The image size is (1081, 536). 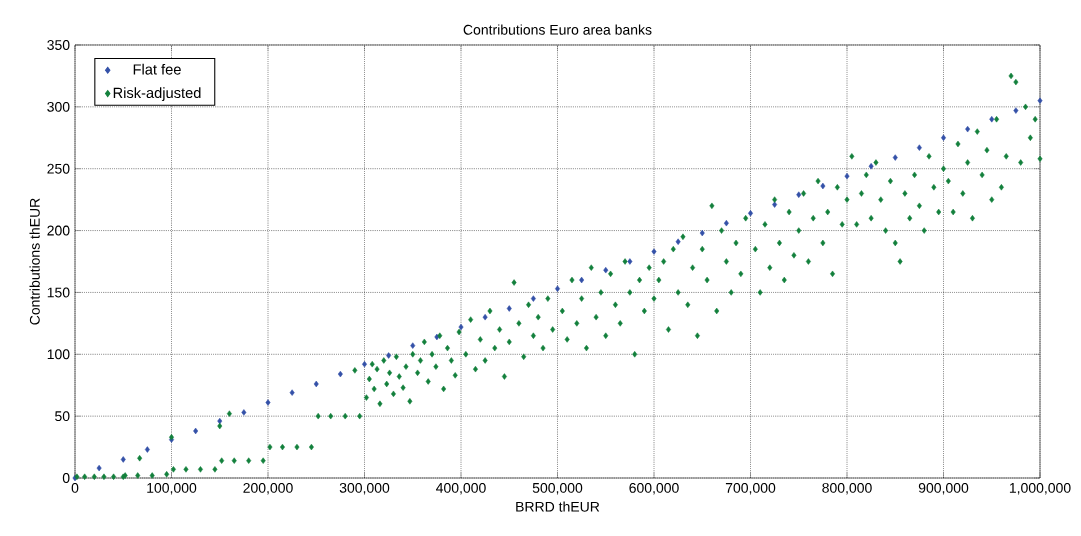 What do you see at coordinates (157, 69) in the screenshot?
I see `legend-label: Flat fee` at bounding box center [157, 69].